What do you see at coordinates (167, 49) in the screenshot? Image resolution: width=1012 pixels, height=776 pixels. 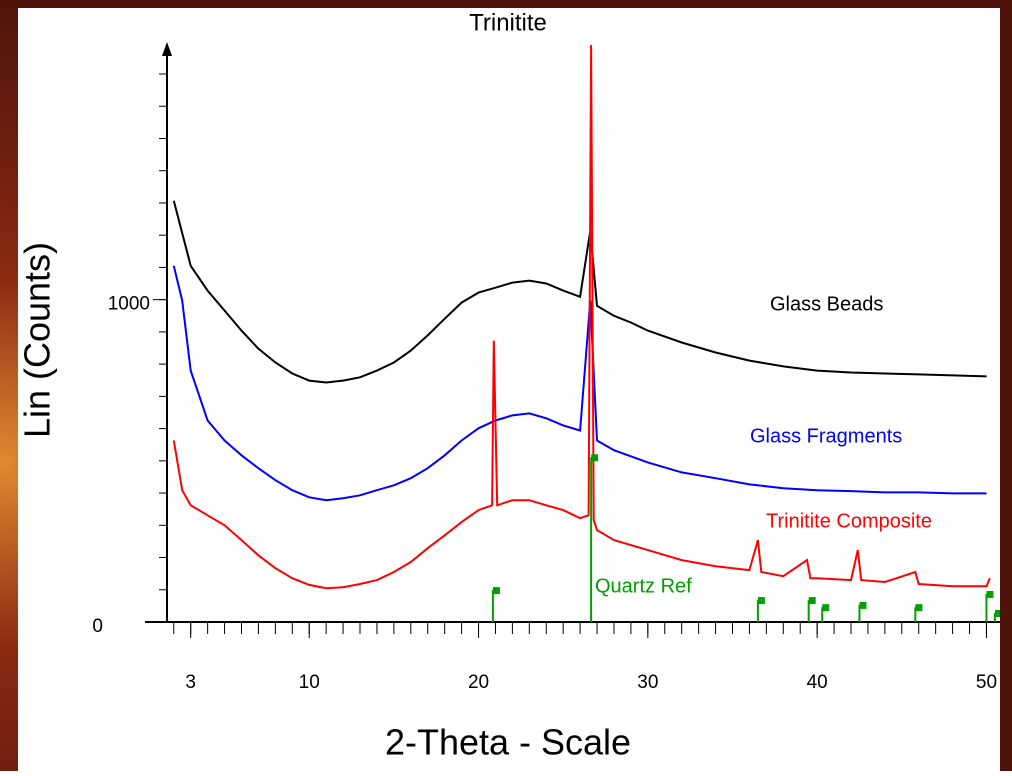 I see `axis-arrow` at bounding box center [167, 49].